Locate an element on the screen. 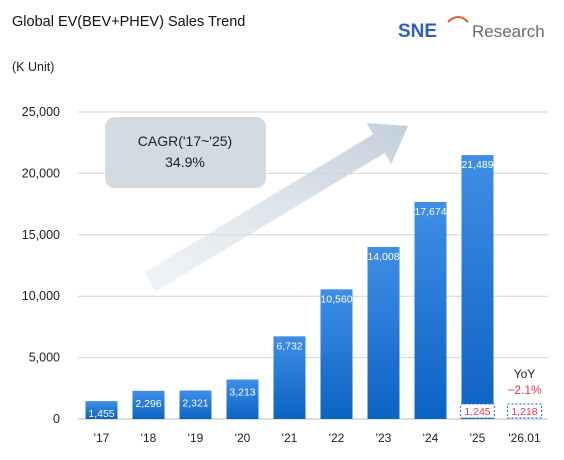 The image size is (564, 460). bar-value-label: 3,213 is located at coordinates (242, 393).